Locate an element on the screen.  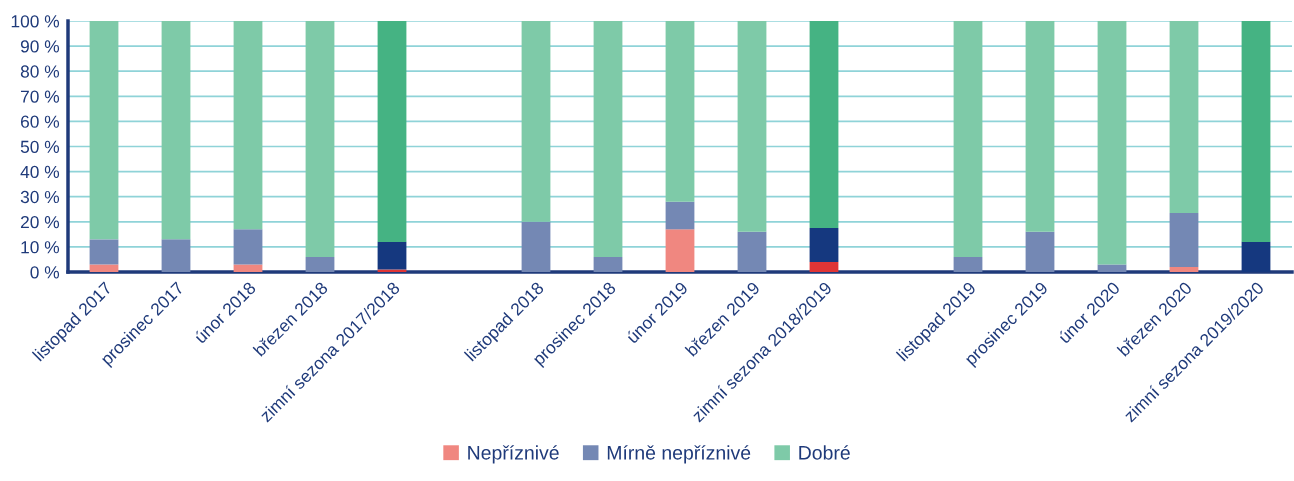
y-tick-label: 100 % is located at coordinates (35, 21).